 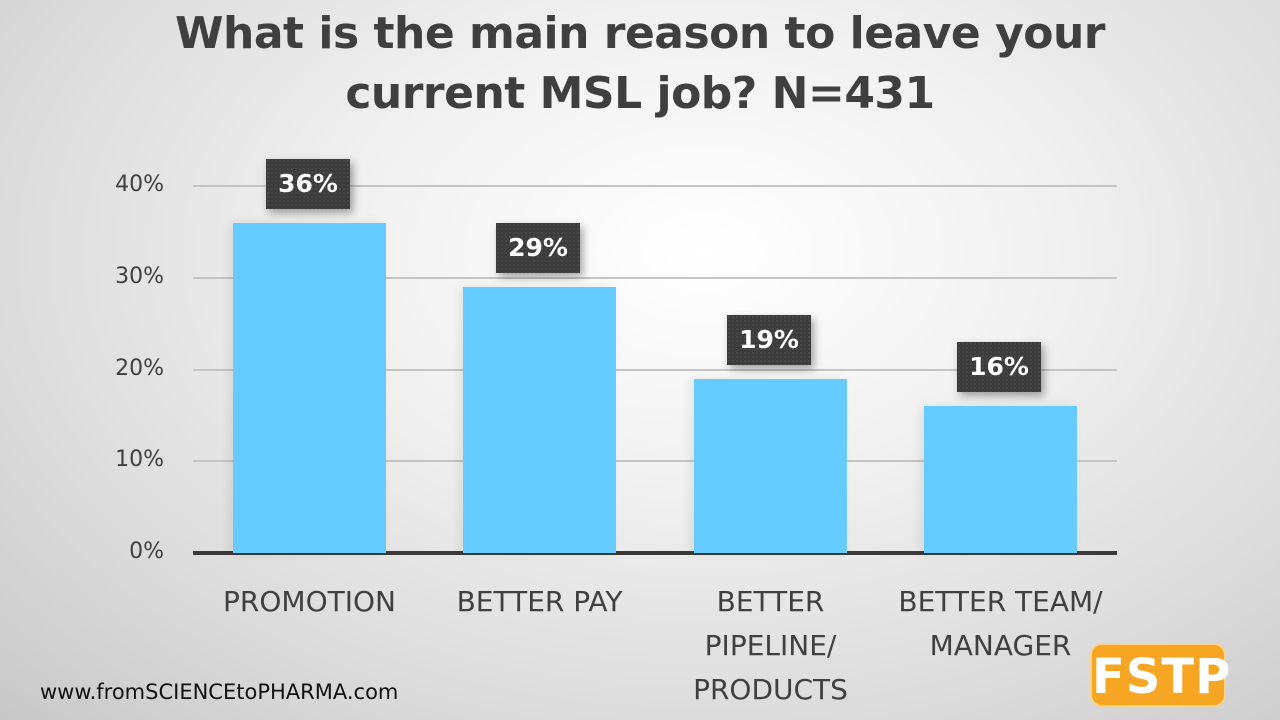 I want to click on data-label: 19%, so click(x=769, y=339).